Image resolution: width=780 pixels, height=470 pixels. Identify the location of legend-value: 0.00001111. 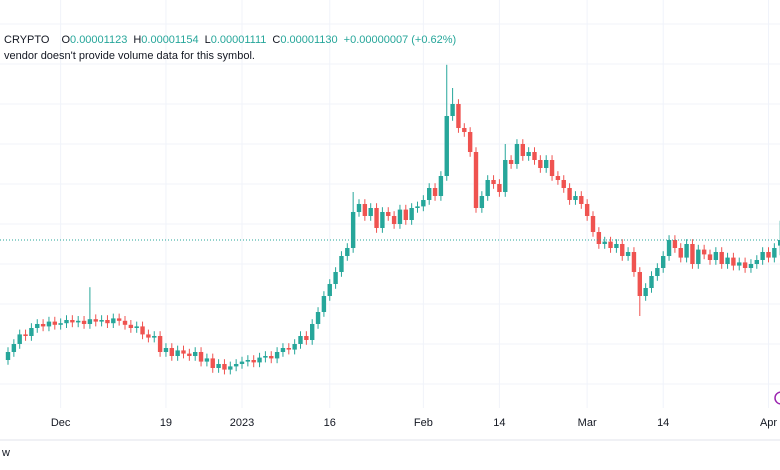
(239, 40).